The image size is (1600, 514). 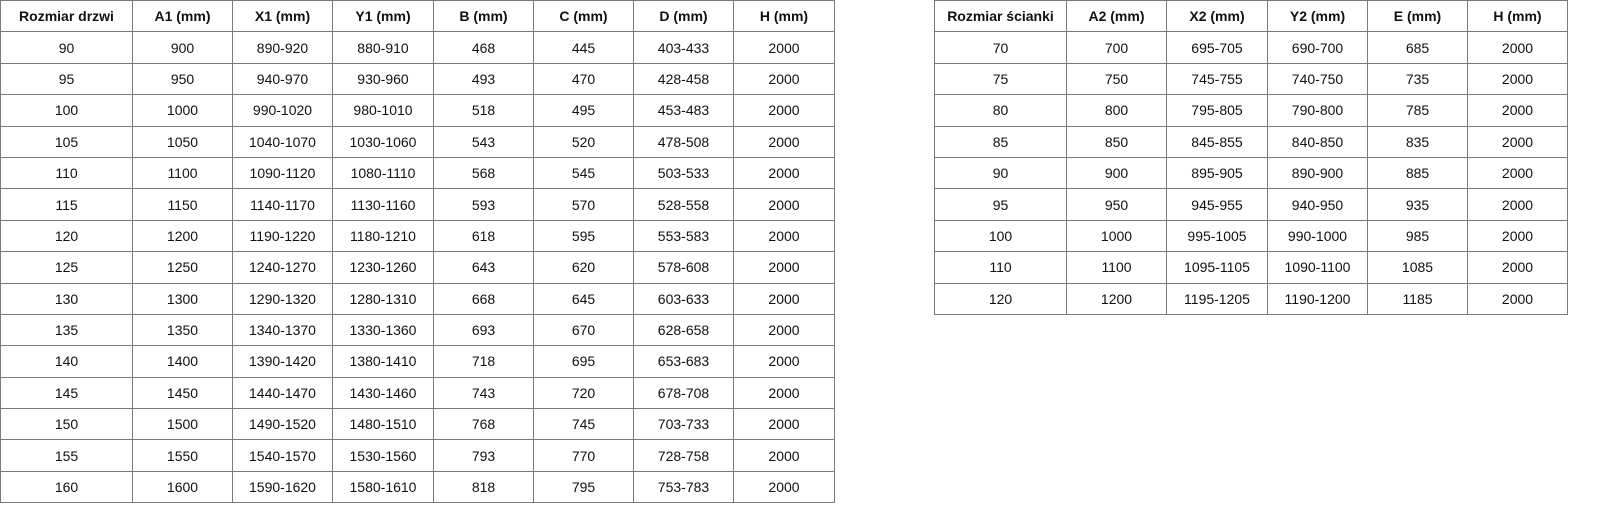 I want to click on table-cell: 990-1020, so click(x=282, y=110).